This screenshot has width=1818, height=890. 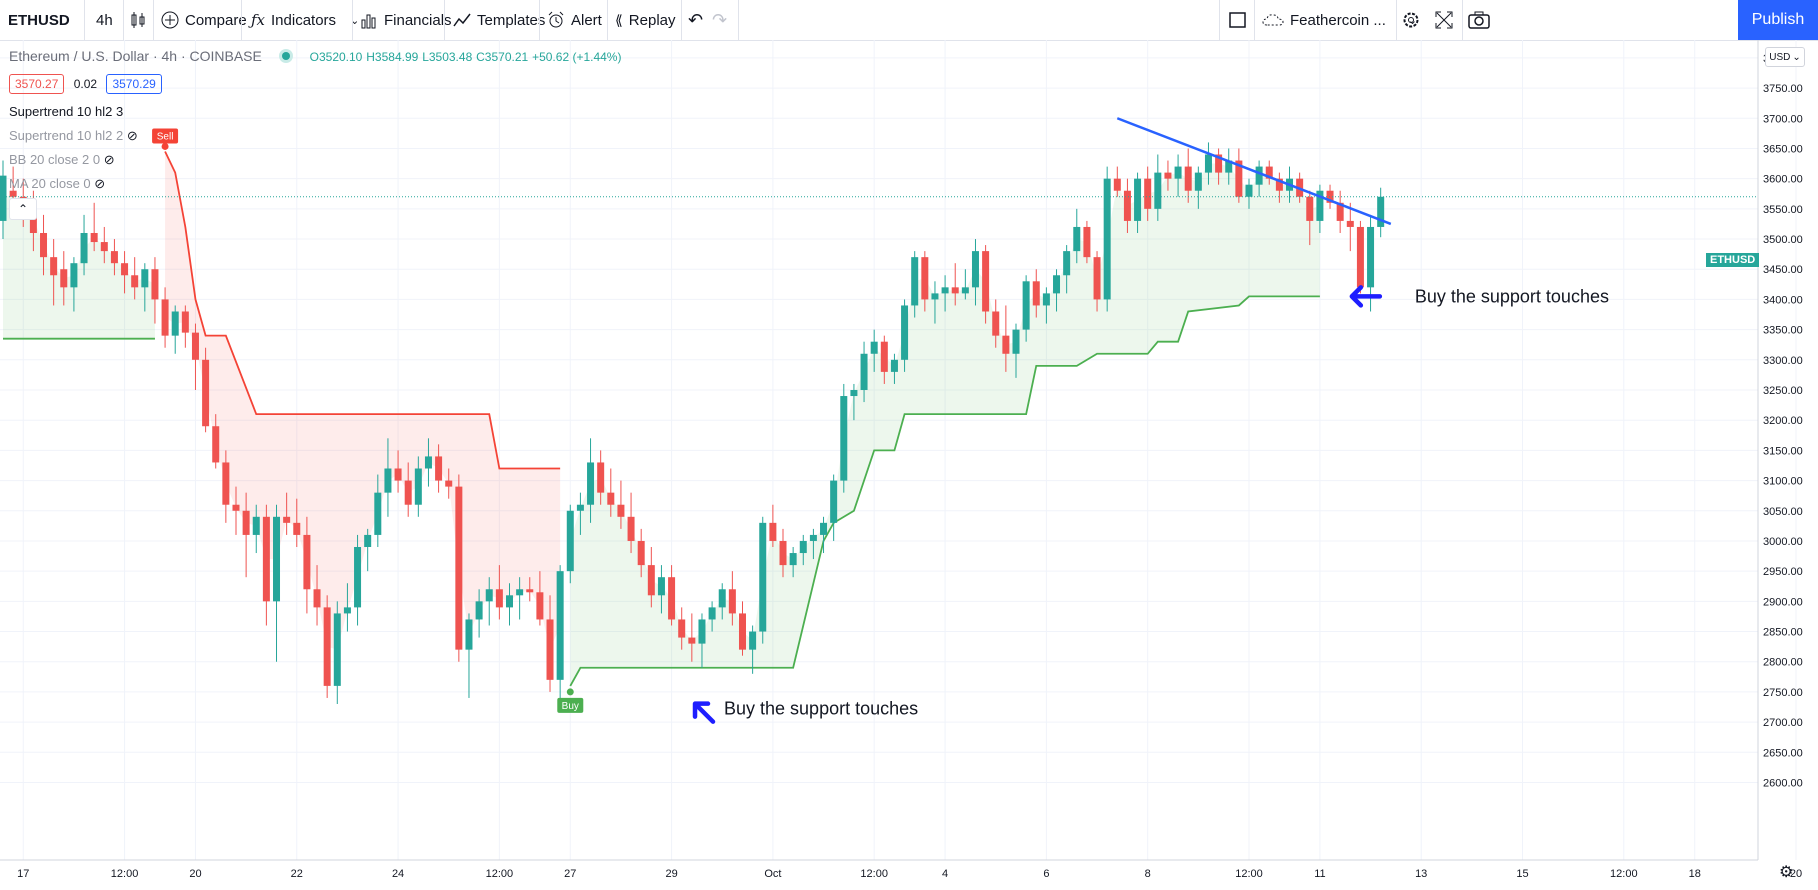 What do you see at coordinates (57, 184) in the screenshot?
I see `indicator-row: MA 20 close 0 ⊘` at bounding box center [57, 184].